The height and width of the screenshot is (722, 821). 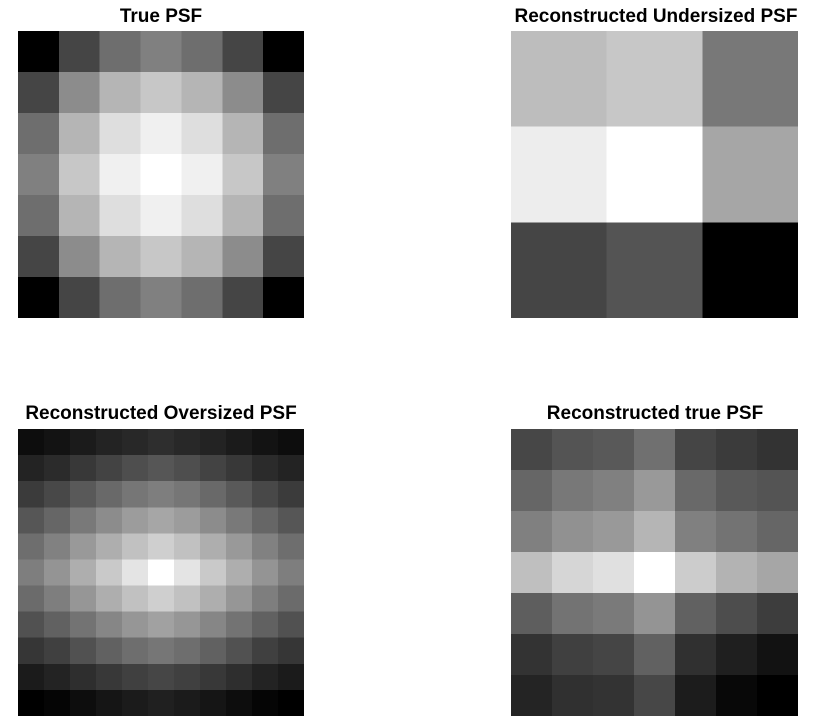 I want to click on heatmap-cell-r5-c5, so click(x=737, y=655).